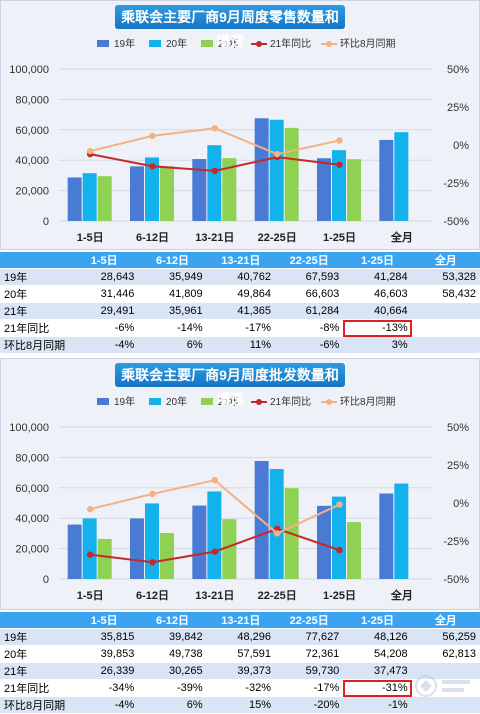 The width and height of the screenshot is (480, 714). I want to click on table-cell: 62,813, so click(445, 654).